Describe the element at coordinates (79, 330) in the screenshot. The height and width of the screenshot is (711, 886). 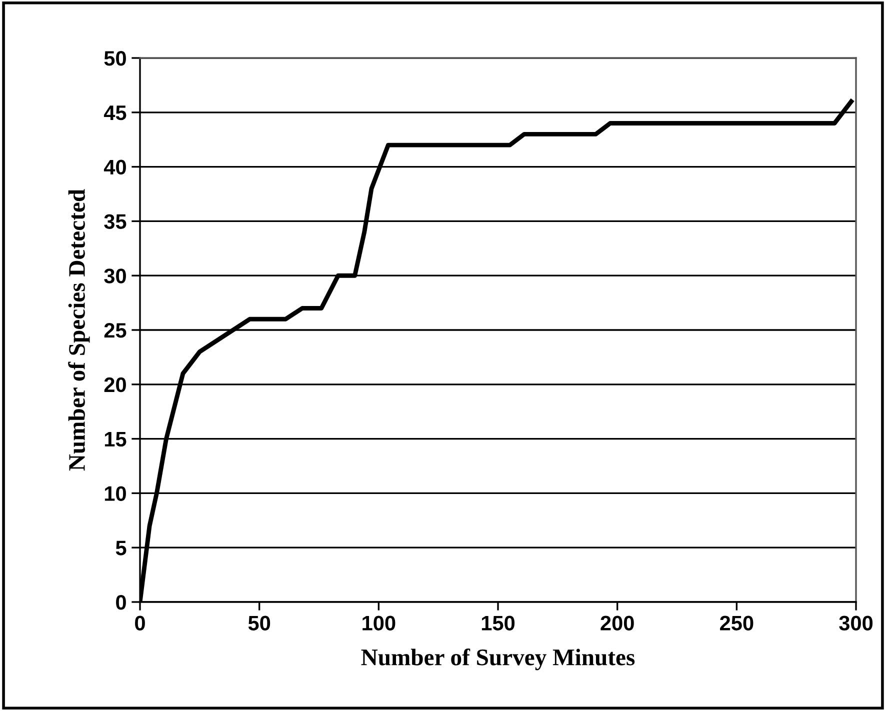
I see `y-axis-title: Number of Species Detected` at that location.